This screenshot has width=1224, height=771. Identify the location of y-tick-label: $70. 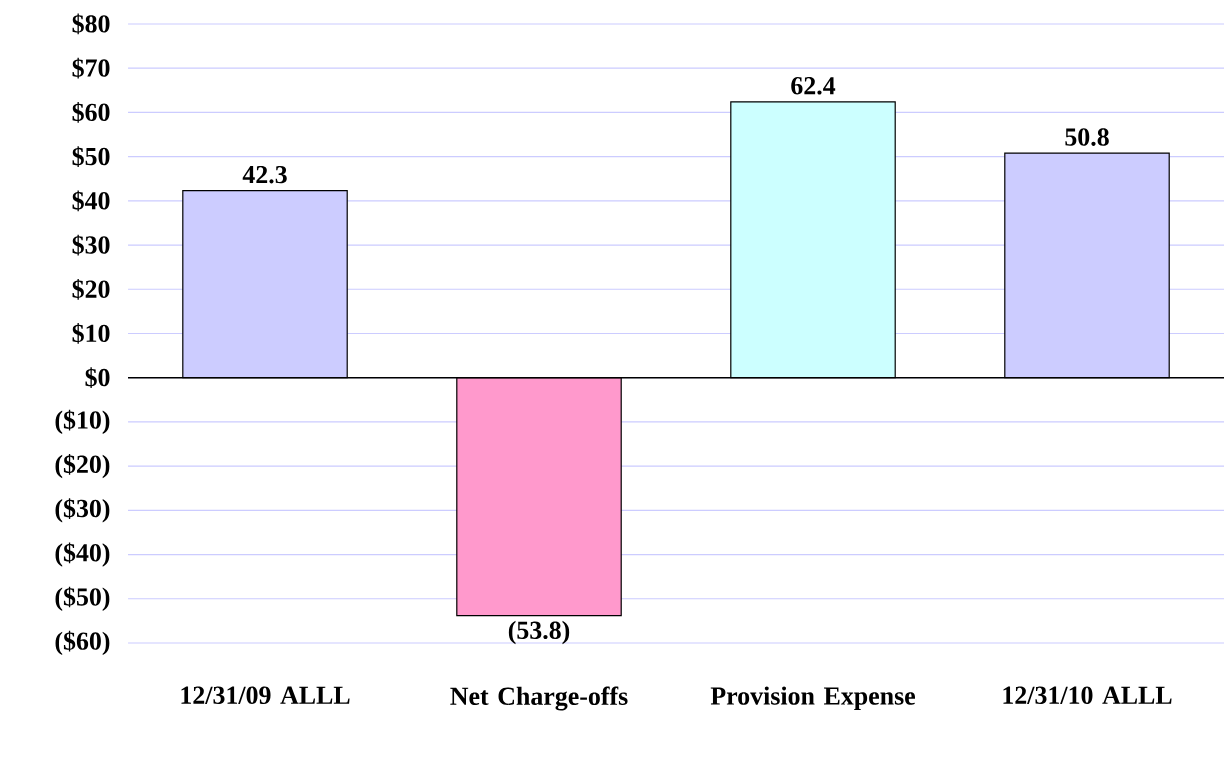
(91, 68).